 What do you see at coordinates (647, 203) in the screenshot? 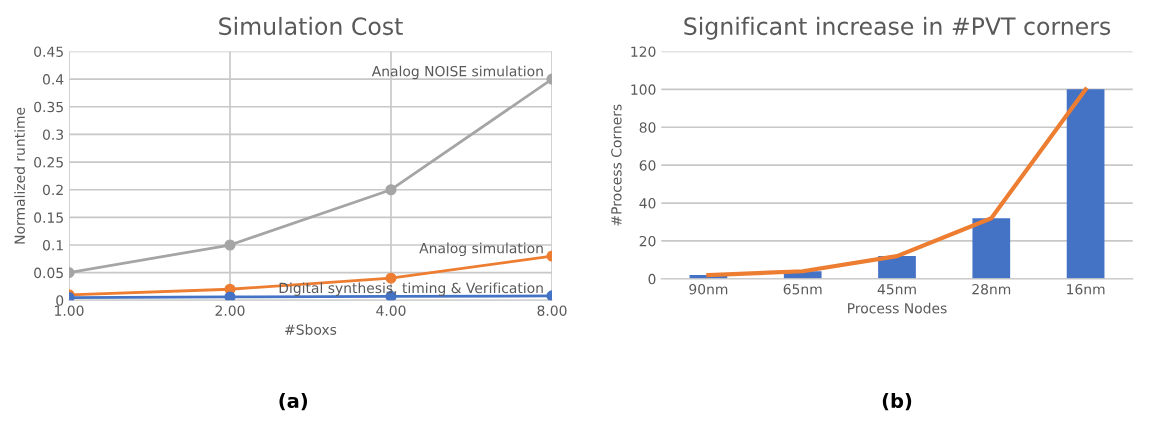
I see `y-tick-label: 40` at bounding box center [647, 203].